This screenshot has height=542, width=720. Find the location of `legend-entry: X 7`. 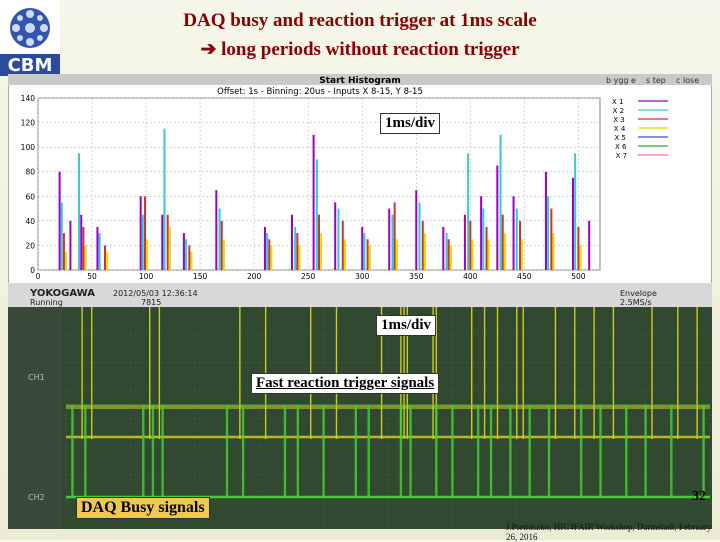

legend-entry: X 7 is located at coordinates (621, 156).